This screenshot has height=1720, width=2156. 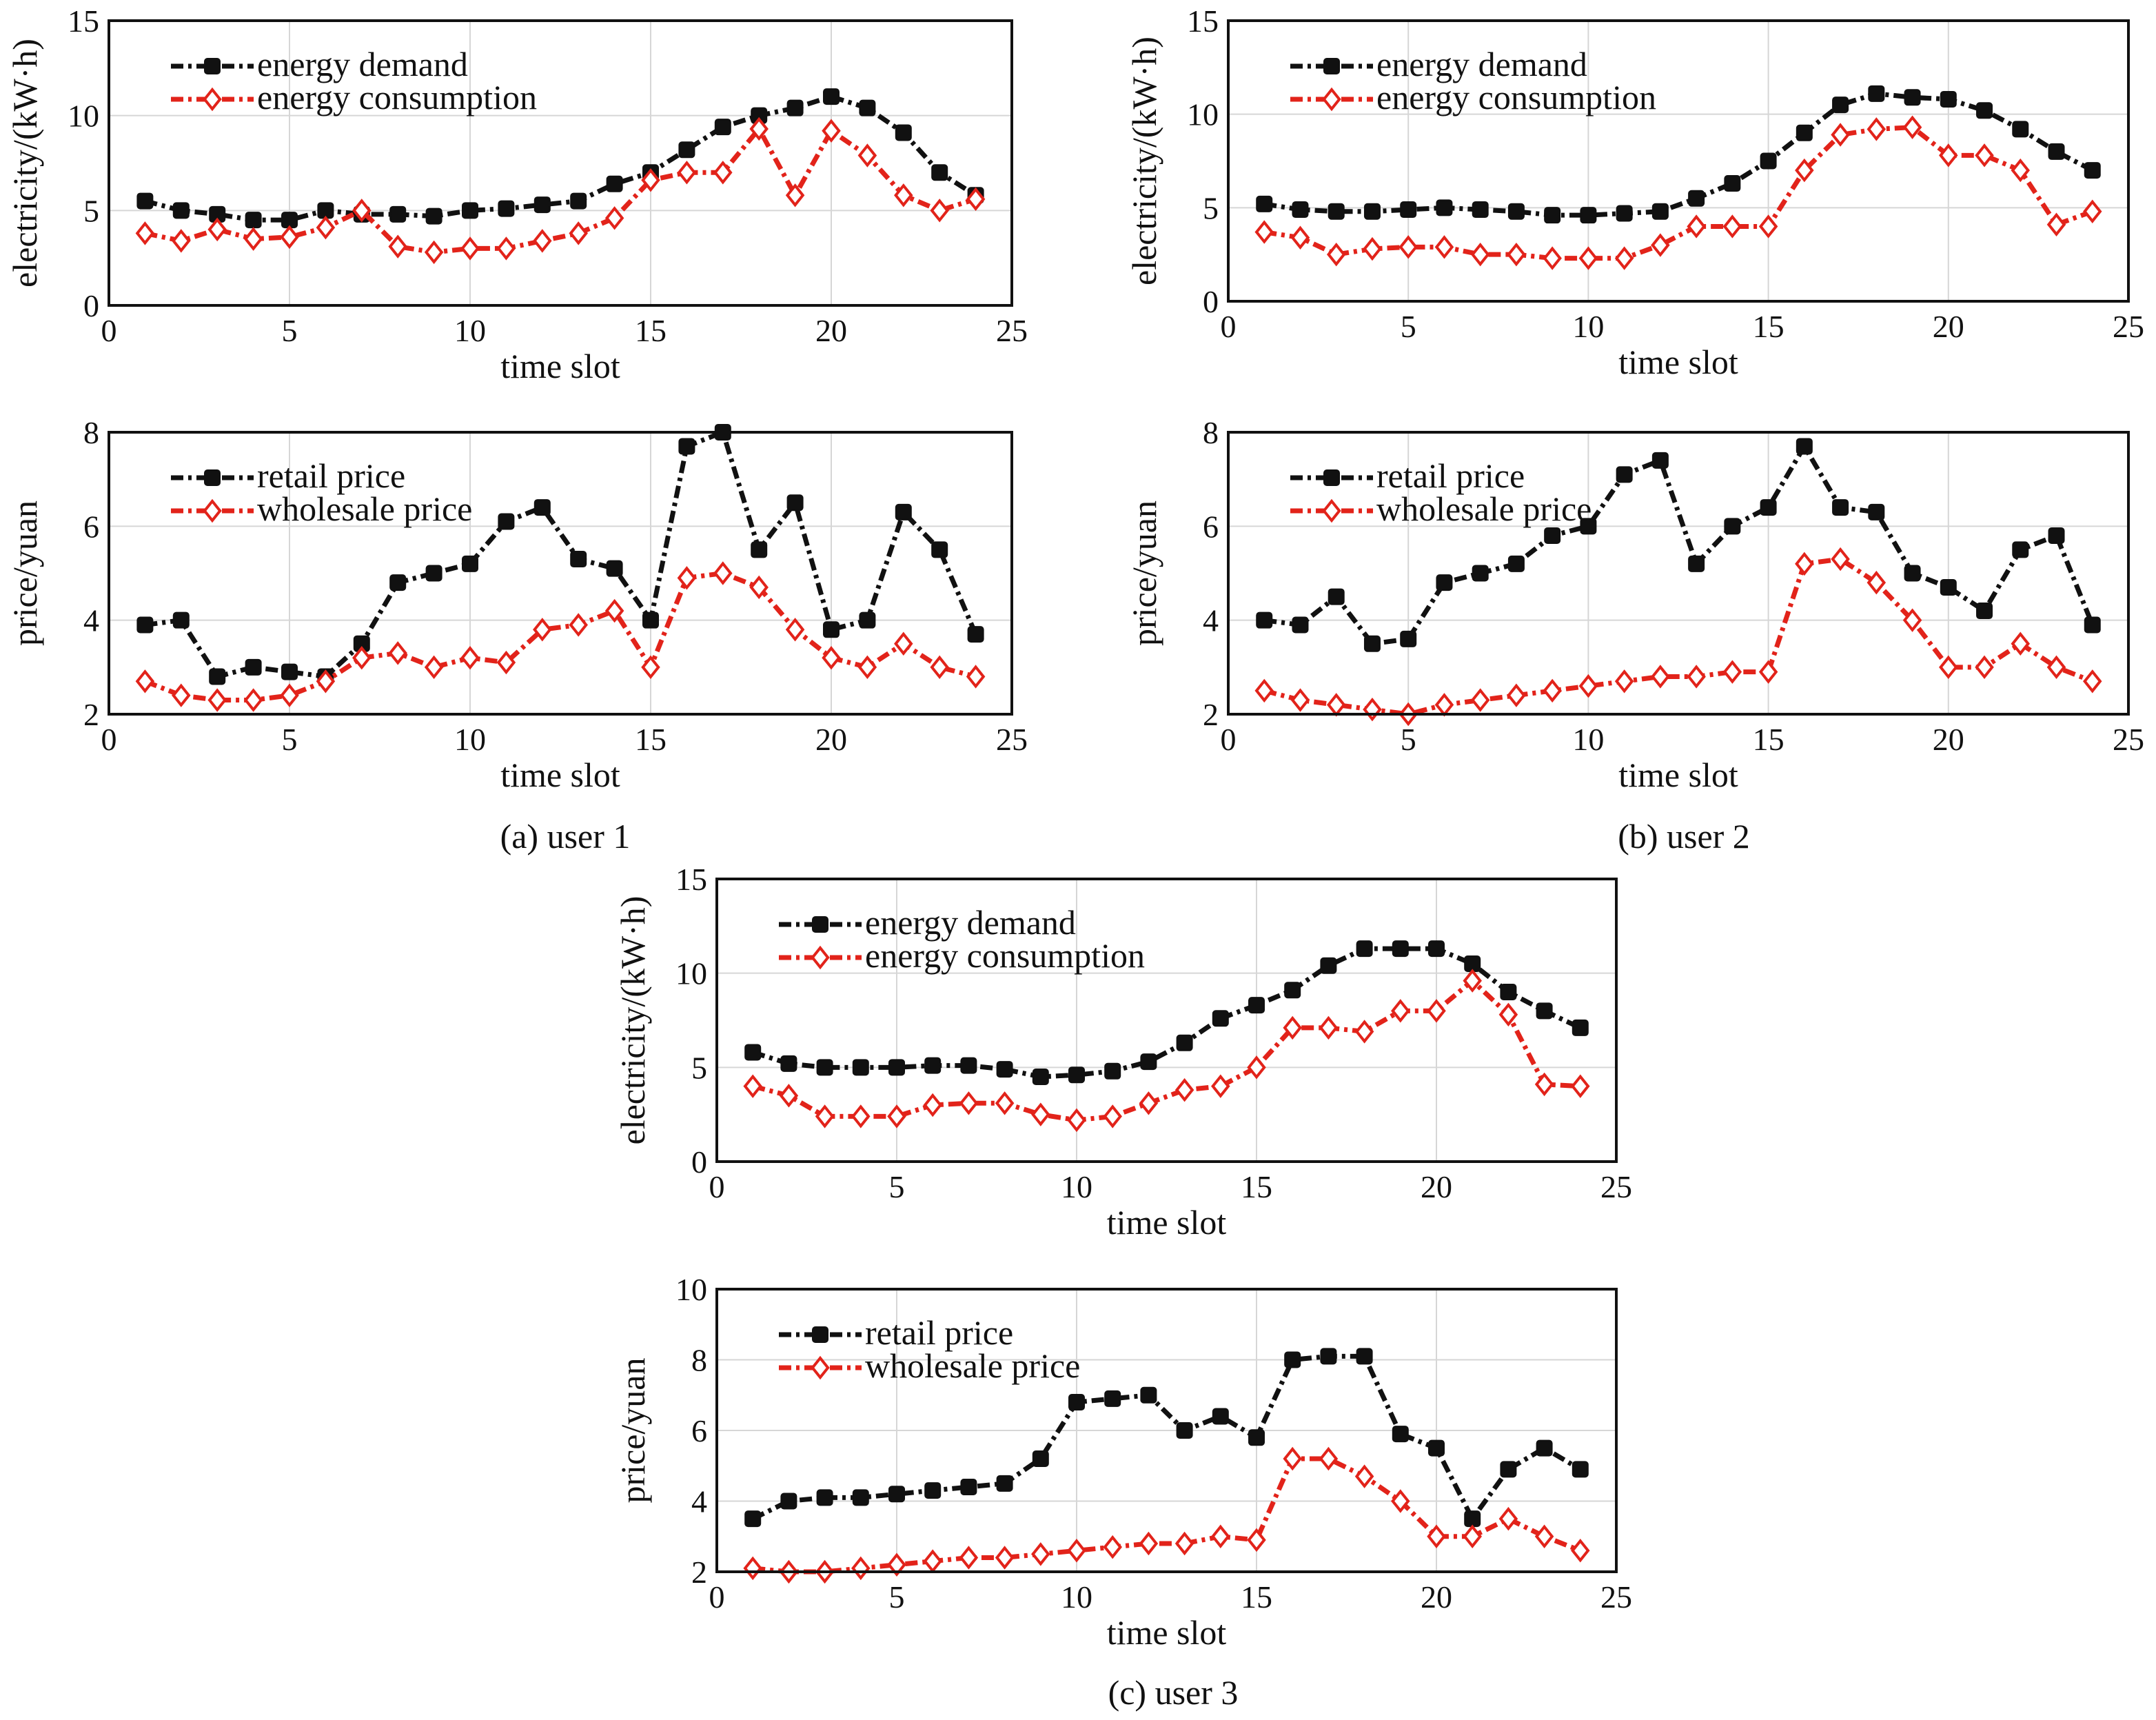 What do you see at coordinates (821, 1367) in the screenshot?
I see `legend-marker-wholesale-price` at bounding box center [821, 1367].